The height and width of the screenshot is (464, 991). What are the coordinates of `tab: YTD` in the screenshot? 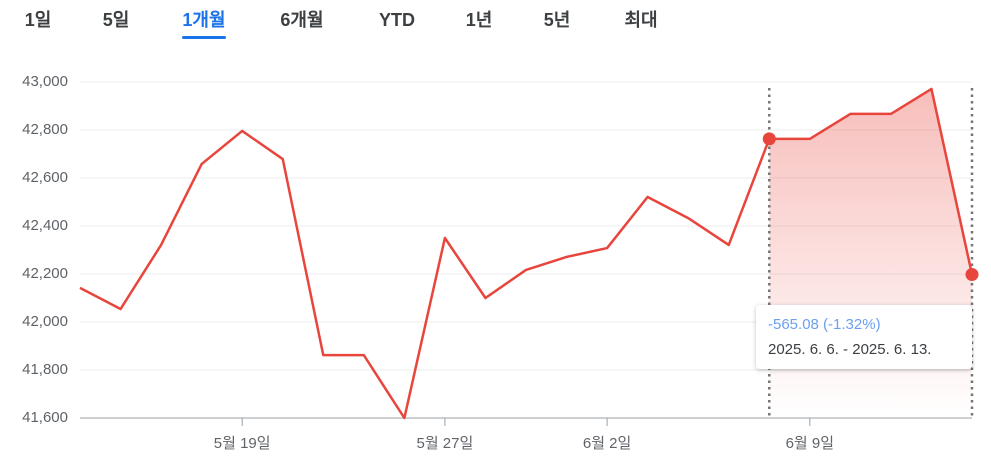 It's located at (397, 20).